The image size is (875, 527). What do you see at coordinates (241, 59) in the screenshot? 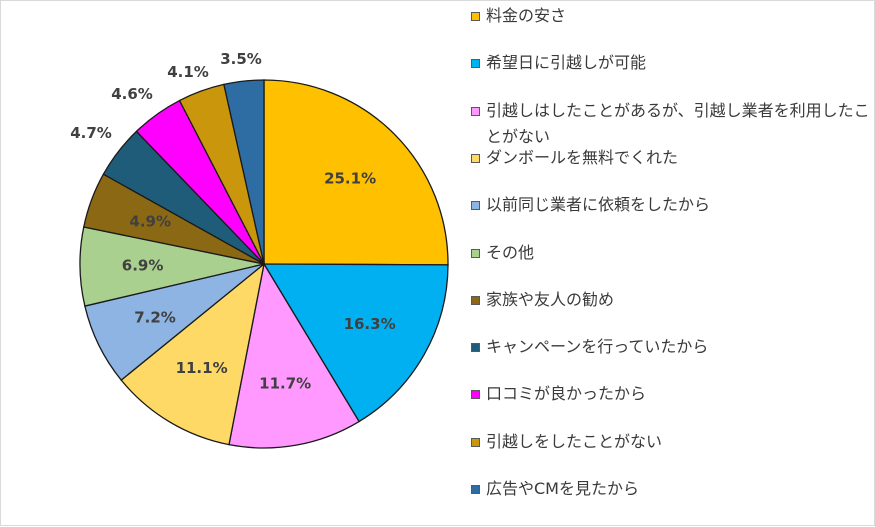
I see `data-label-11: 3.5%` at bounding box center [241, 59].